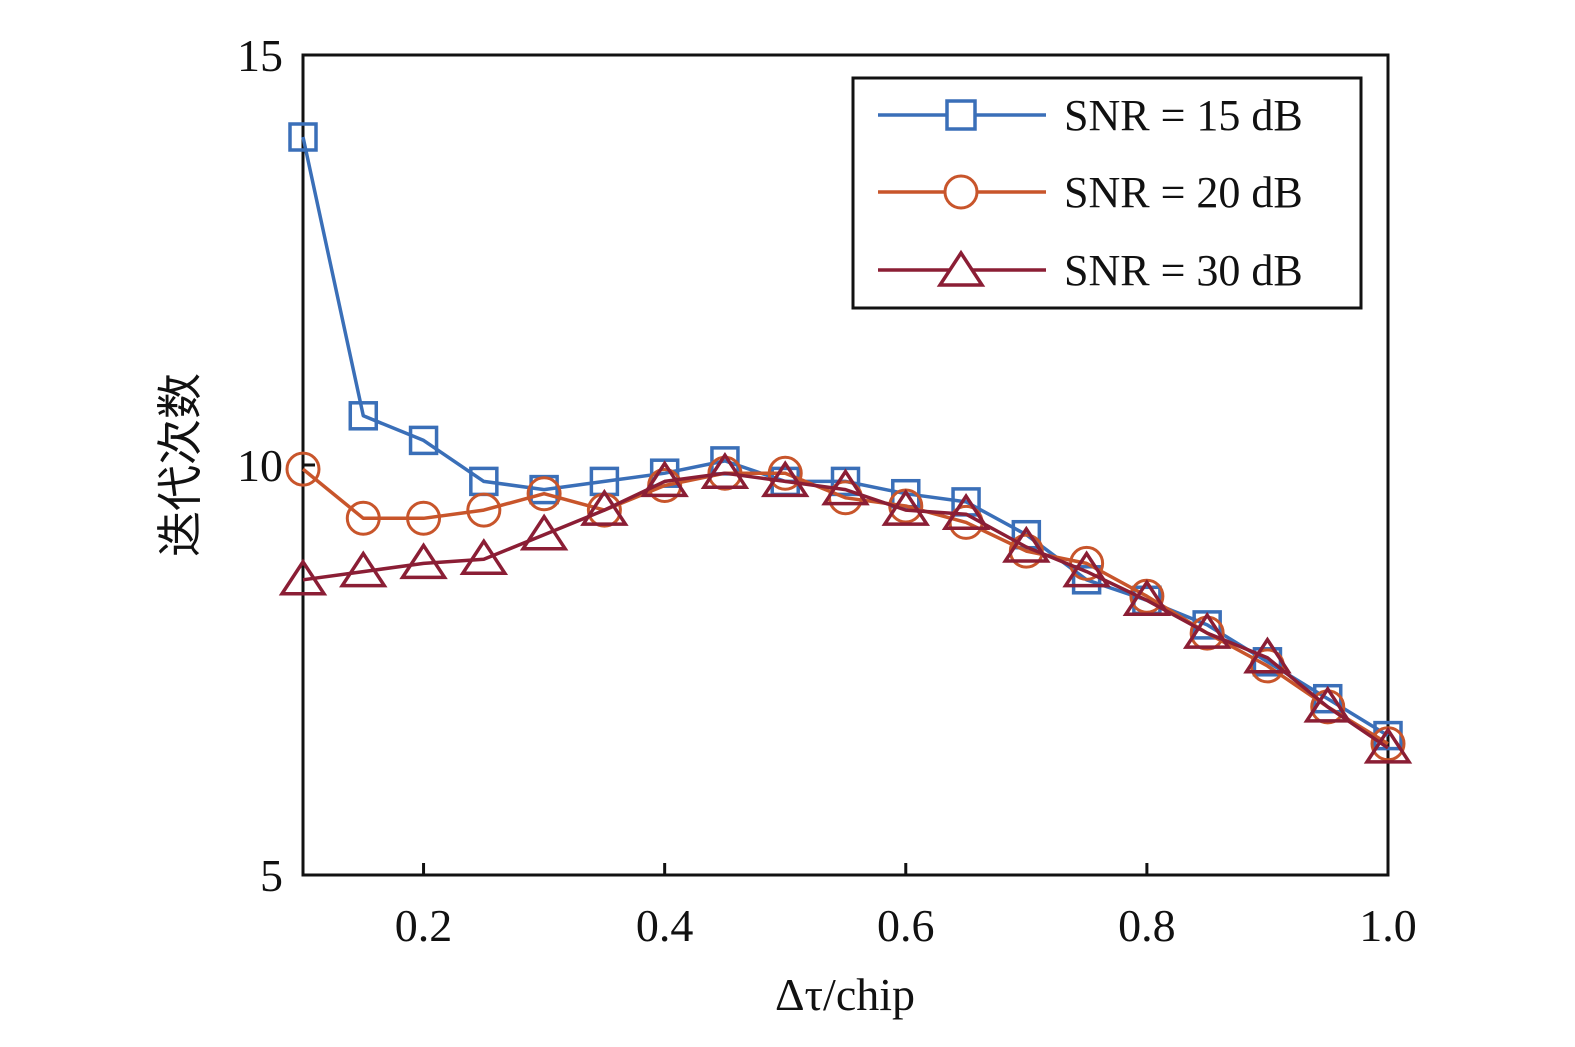 The height and width of the screenshot is (1047, 1575). What do you see at coordinates (260, 55) in the screenshot?
I see `y-tick-label: 15` at bounding box center [260, 55].